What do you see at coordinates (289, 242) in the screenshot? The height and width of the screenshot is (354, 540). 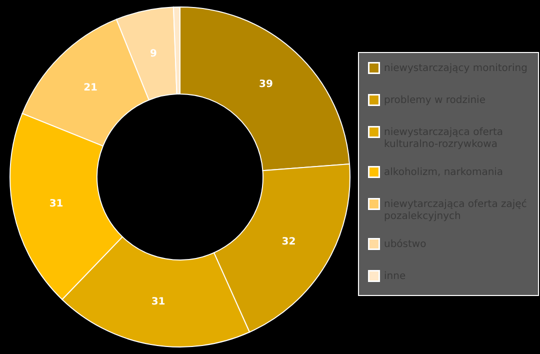 I see `data-label: 32` at bounding box center [289, 242].